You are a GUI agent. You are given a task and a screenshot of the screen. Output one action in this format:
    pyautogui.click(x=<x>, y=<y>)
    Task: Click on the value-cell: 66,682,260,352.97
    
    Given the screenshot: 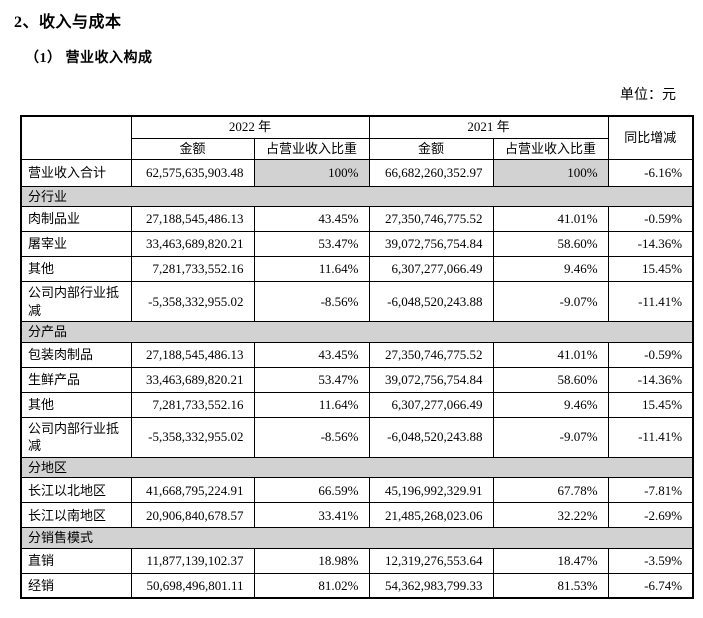 What is the action you would take?
    pyautogui.click(x=431, y=172)
    